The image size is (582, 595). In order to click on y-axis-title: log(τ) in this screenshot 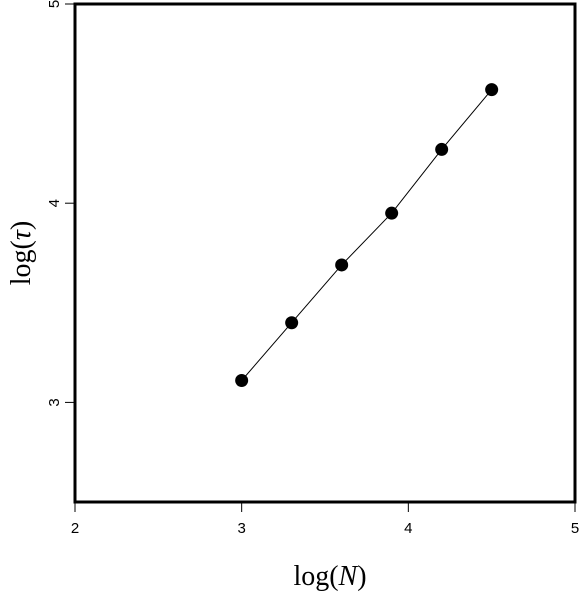, I will do `click(21, 253)`.